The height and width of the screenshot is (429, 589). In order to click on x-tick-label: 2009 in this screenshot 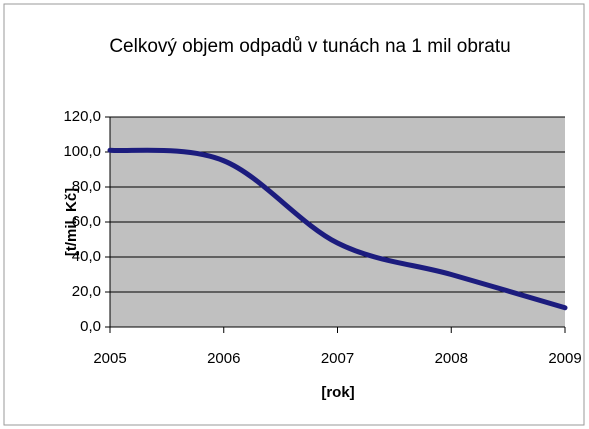, I will do `click(564, 358)`.